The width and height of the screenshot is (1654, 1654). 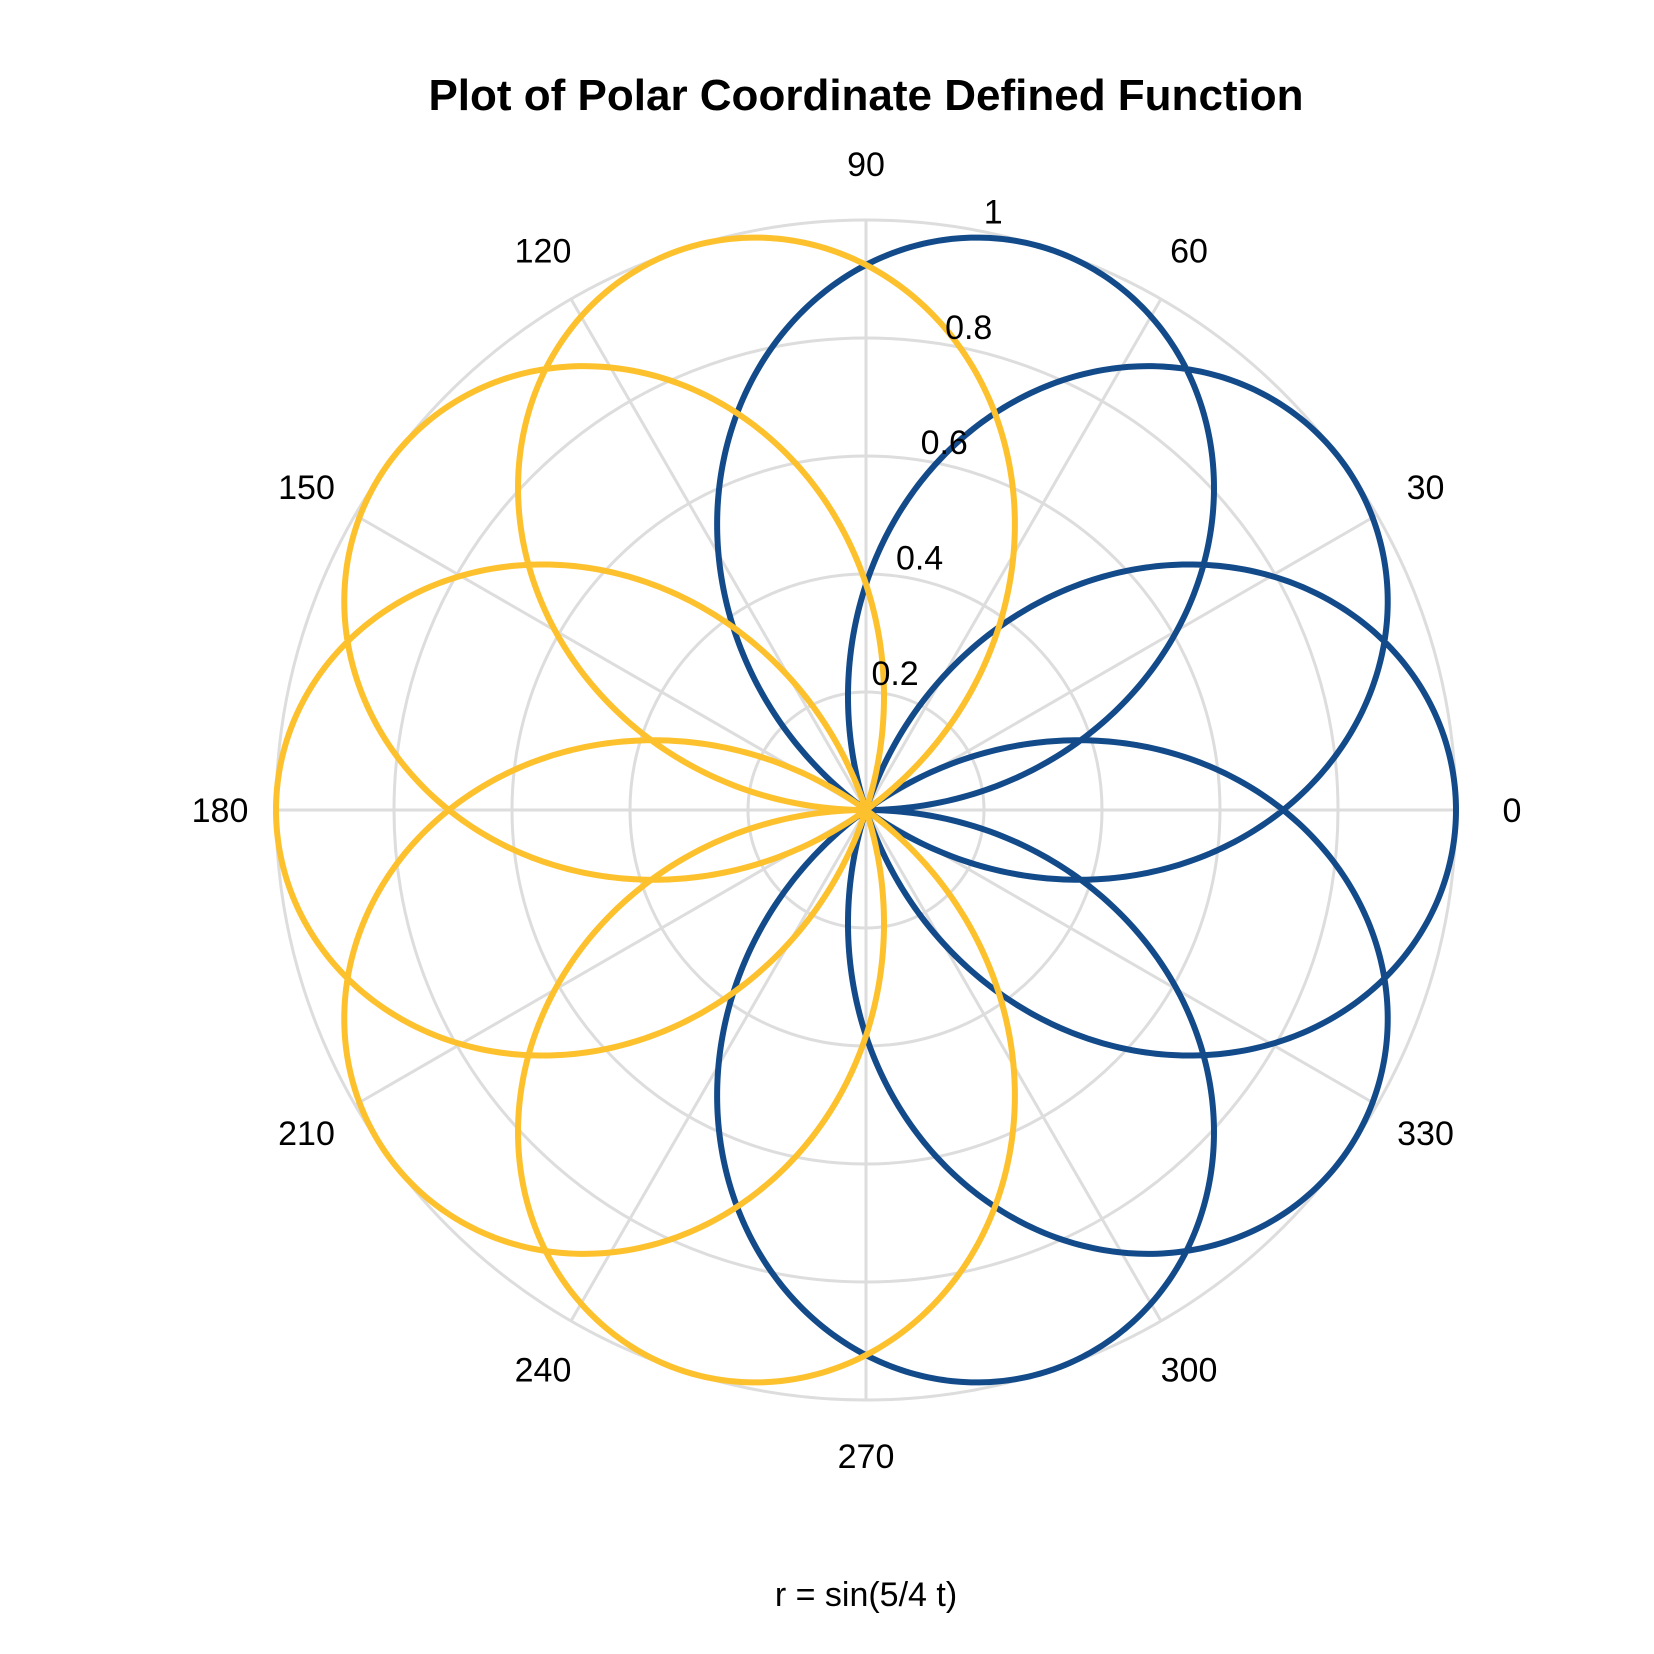 What do you see at coordinates (306, 1134) in the screenshot?
I see `angular-tick-label: 210` at bounding box center [306, 1134].